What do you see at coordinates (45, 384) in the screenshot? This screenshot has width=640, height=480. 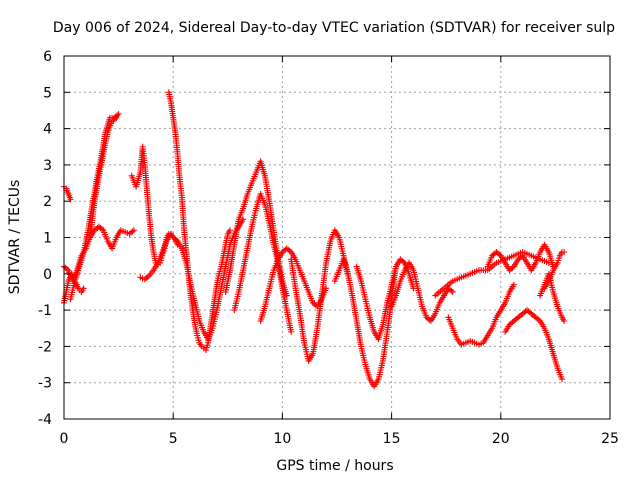 I see `y-tick-label: -3` at bounding box center [45, 384].